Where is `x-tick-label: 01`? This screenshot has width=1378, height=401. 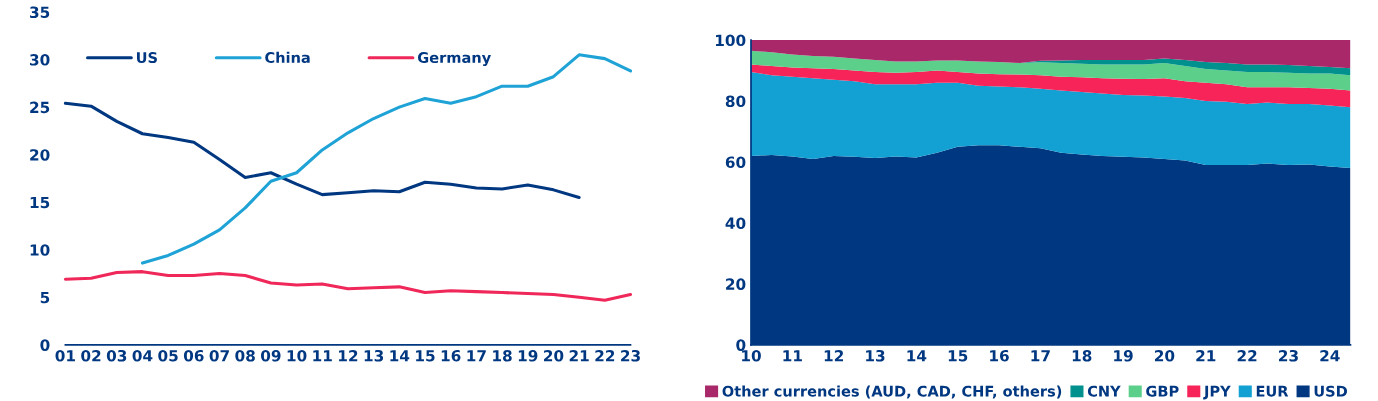
x-tick-label: 01 is located at coordinates (65, 355).